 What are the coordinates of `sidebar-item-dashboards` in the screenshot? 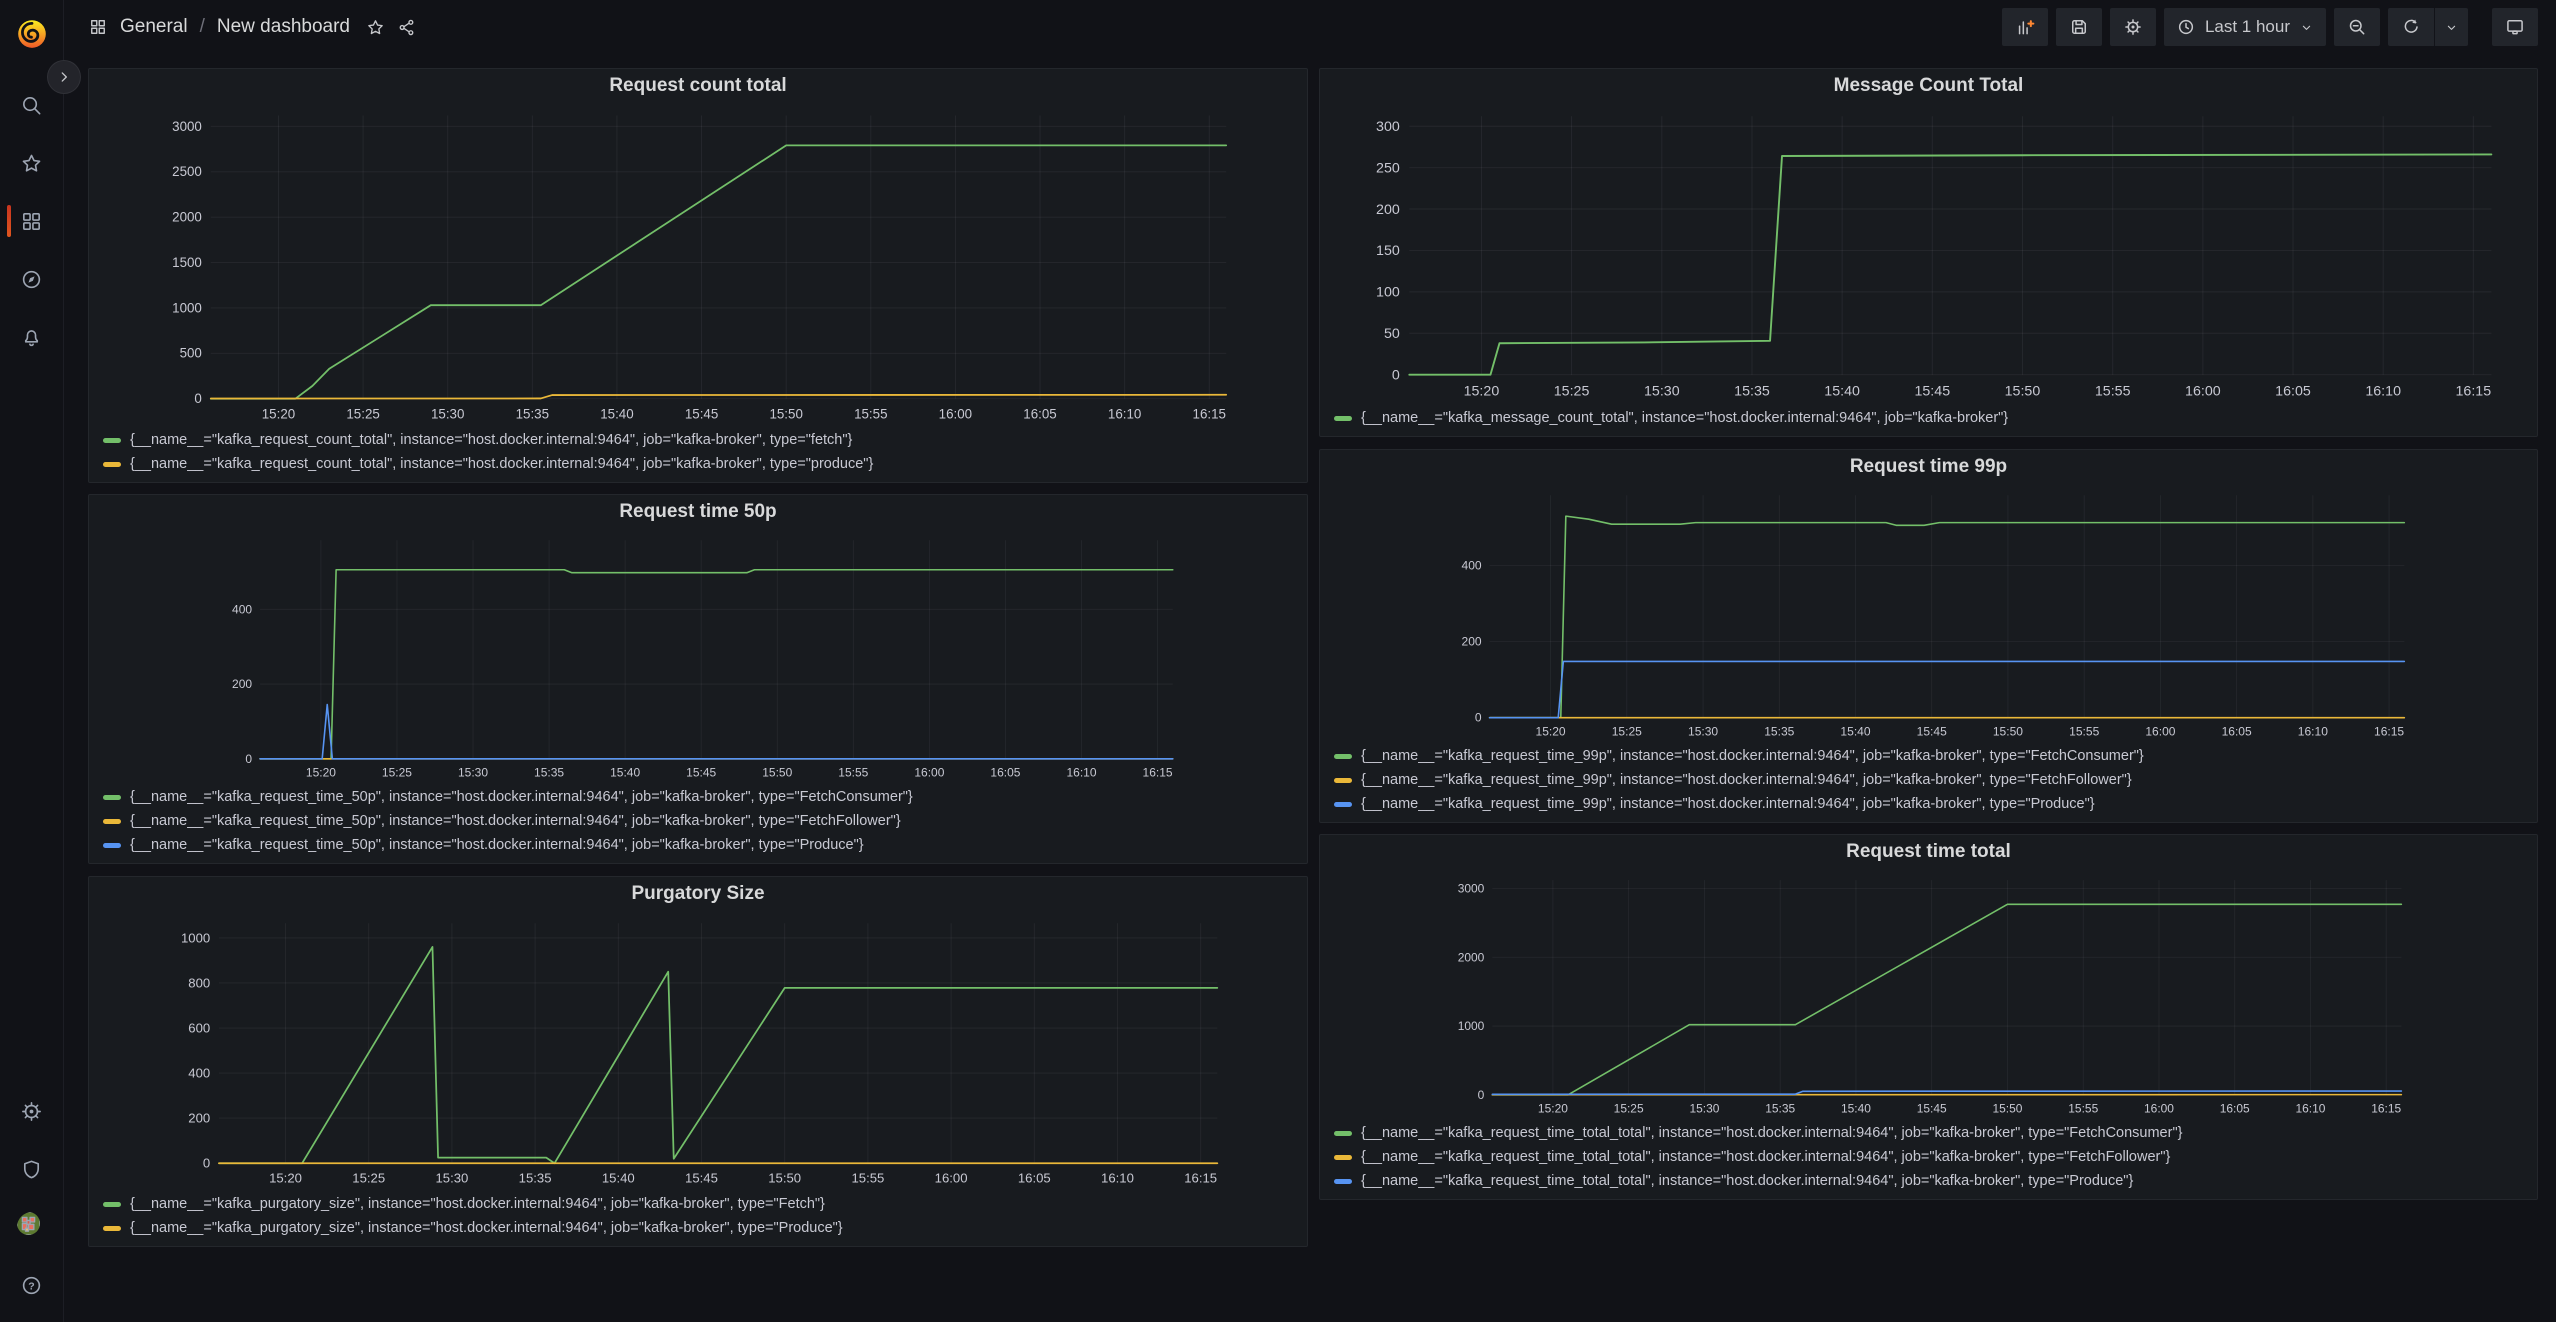 It's located at (32, 221).